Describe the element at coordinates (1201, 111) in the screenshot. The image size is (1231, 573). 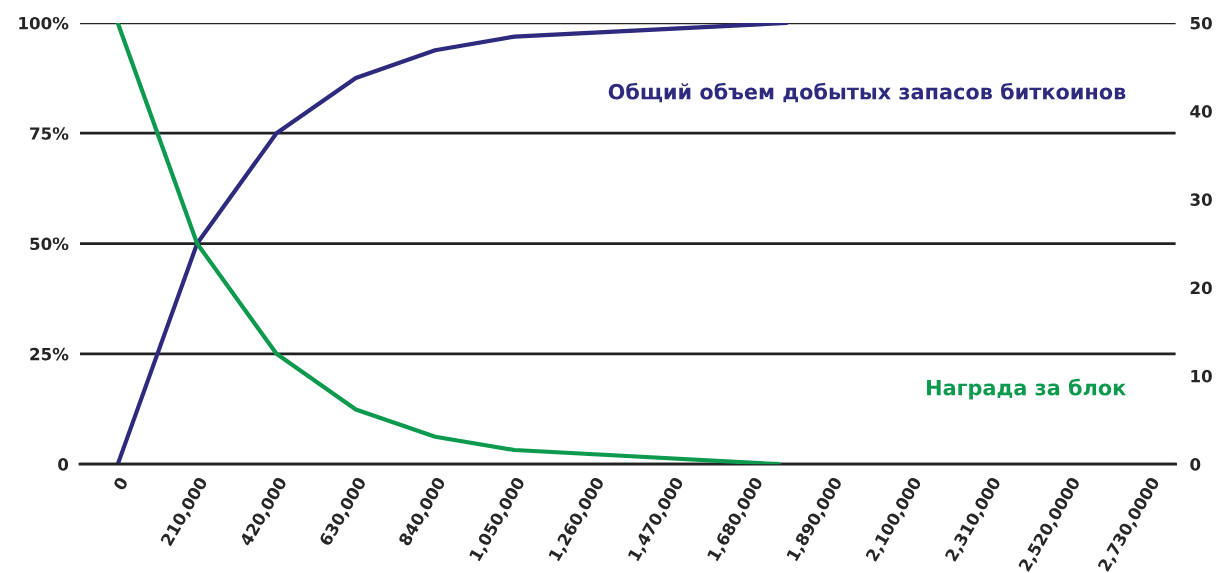
I see `y2-tick-label: 40` at that location.